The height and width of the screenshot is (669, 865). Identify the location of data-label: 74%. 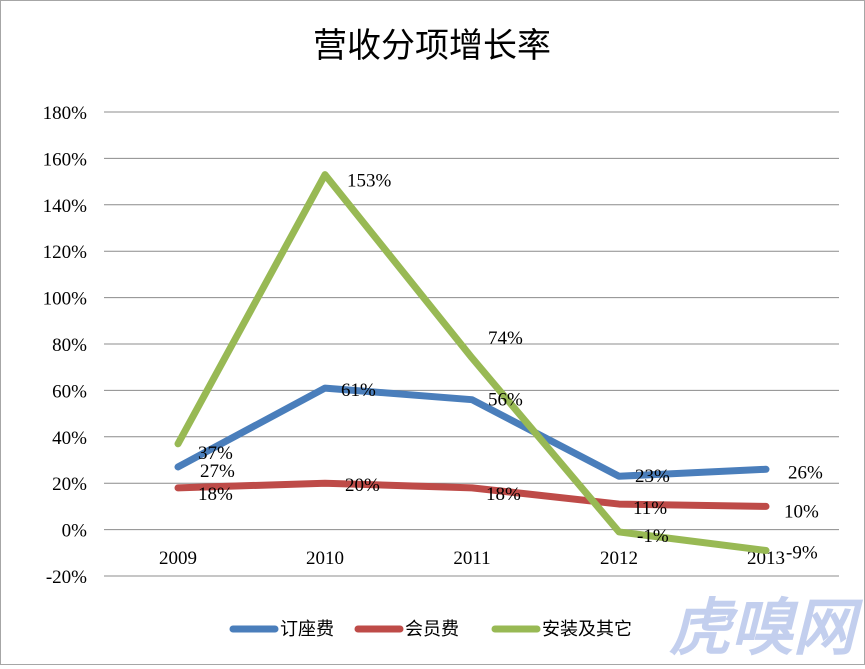
(505, 338).